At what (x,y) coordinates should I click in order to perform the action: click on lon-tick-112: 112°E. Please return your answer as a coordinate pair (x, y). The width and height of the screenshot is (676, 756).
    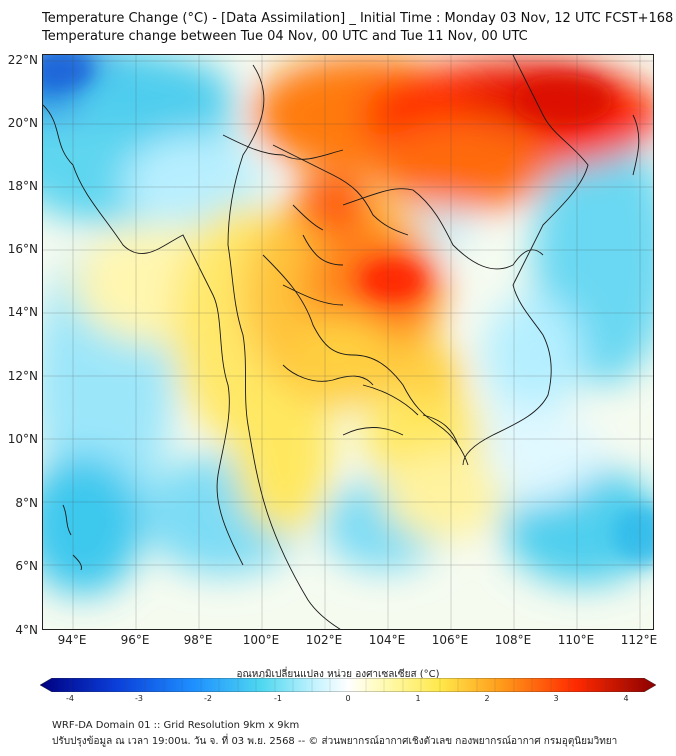
    Looking at the image, I should click on (639, 640).